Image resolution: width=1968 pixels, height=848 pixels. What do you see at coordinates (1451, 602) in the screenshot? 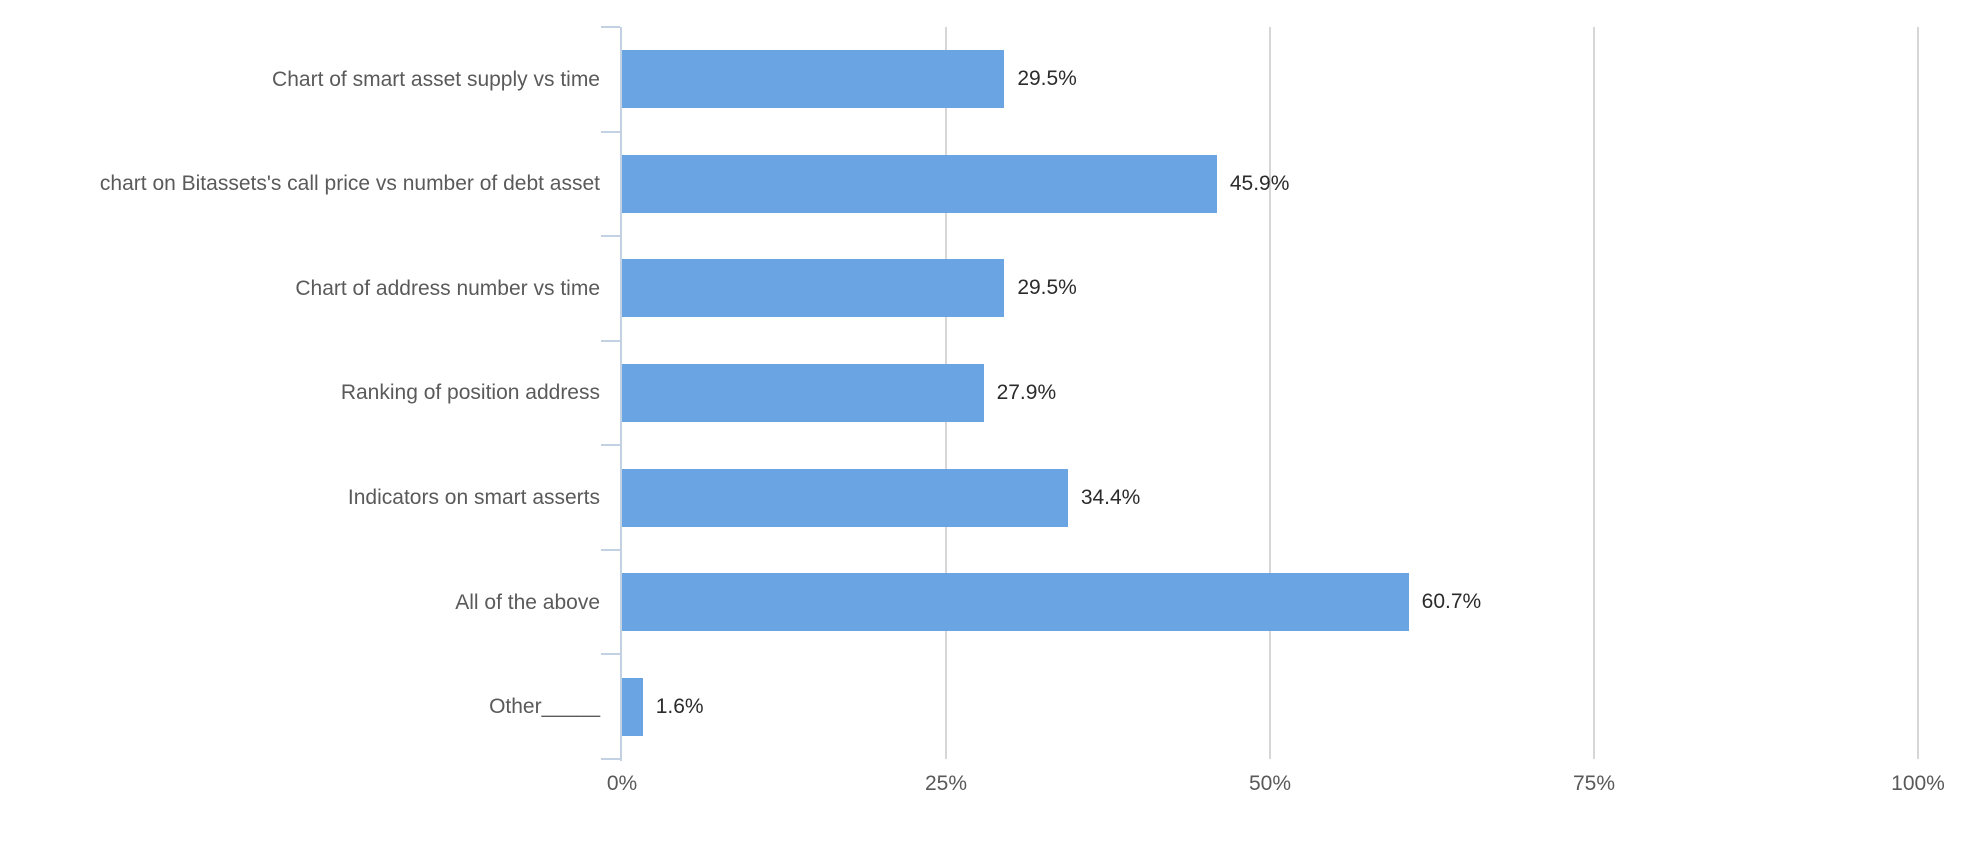
I see `value-label: 60.7%` at bounding box center [1451, 602].